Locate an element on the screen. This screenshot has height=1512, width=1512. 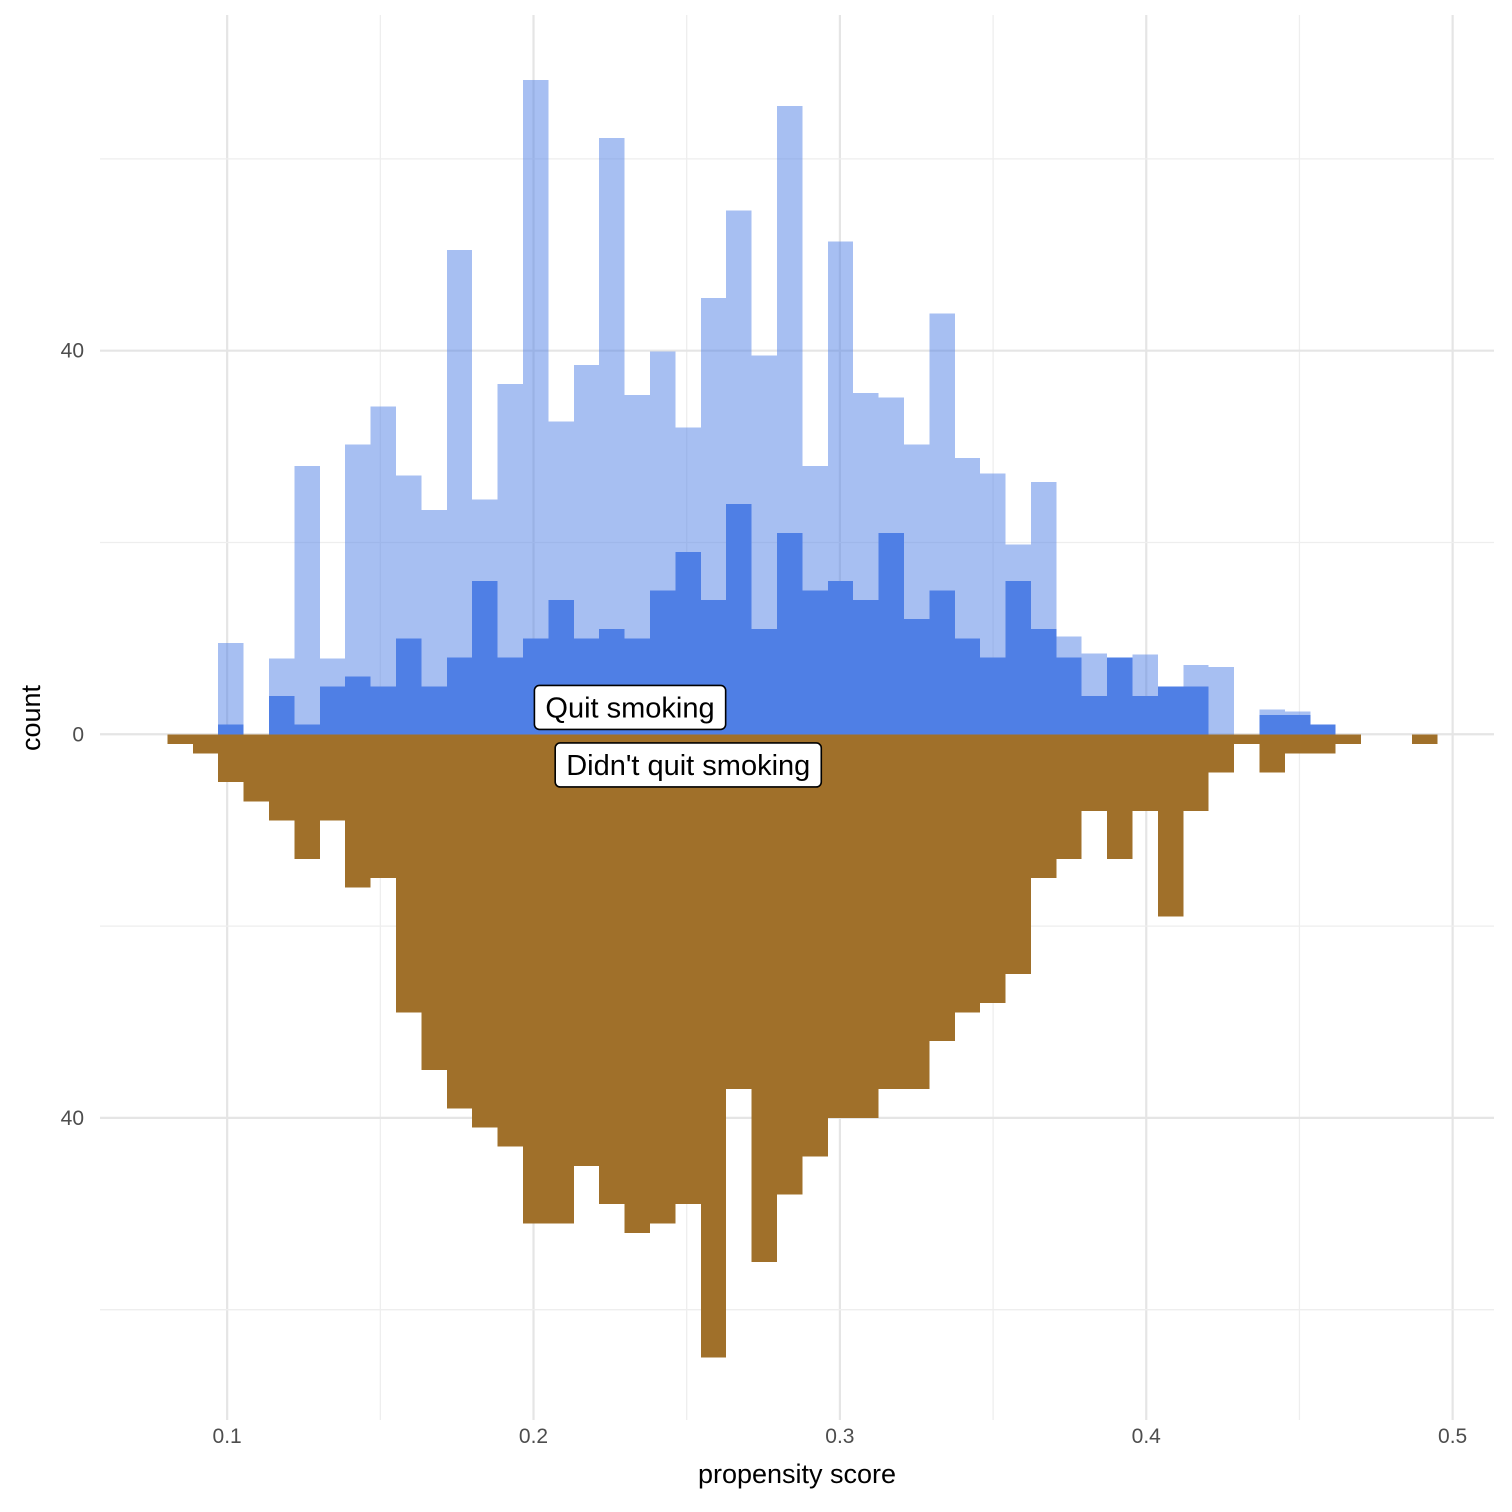
x-tick-label: 0.1 is located at coordinates (227, 1436).